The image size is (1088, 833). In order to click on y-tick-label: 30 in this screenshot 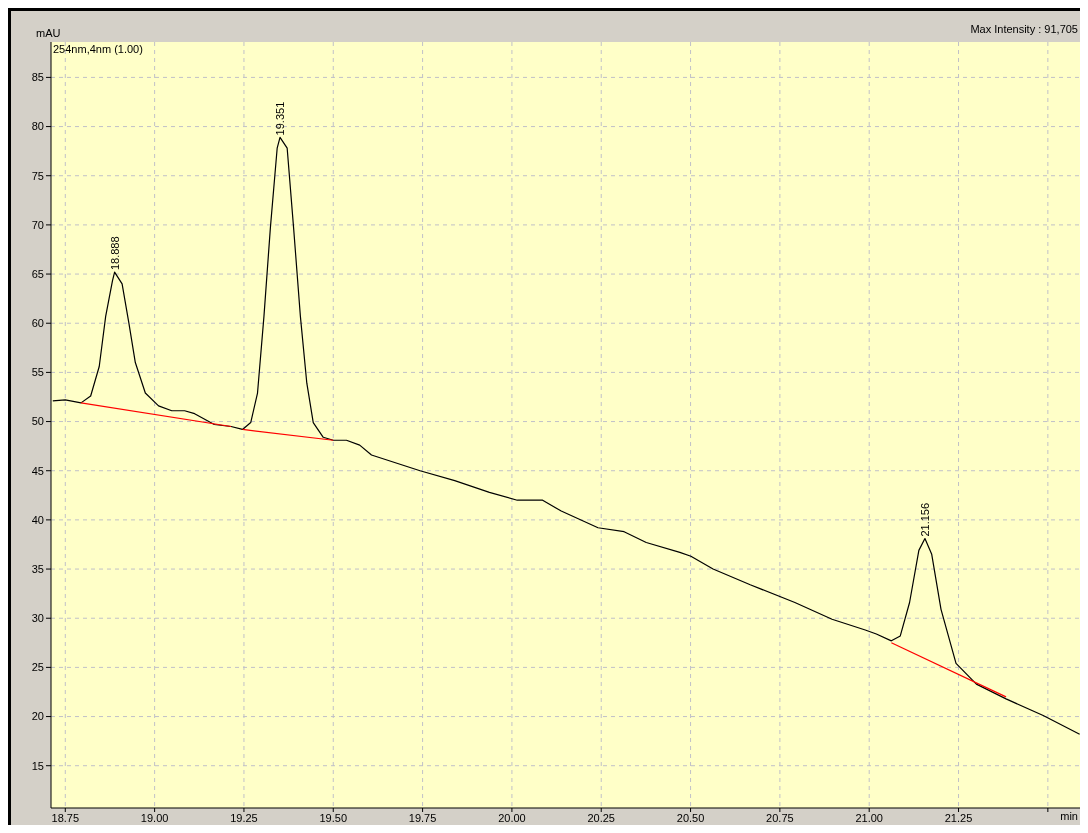, I will do `click(37, 618)`.